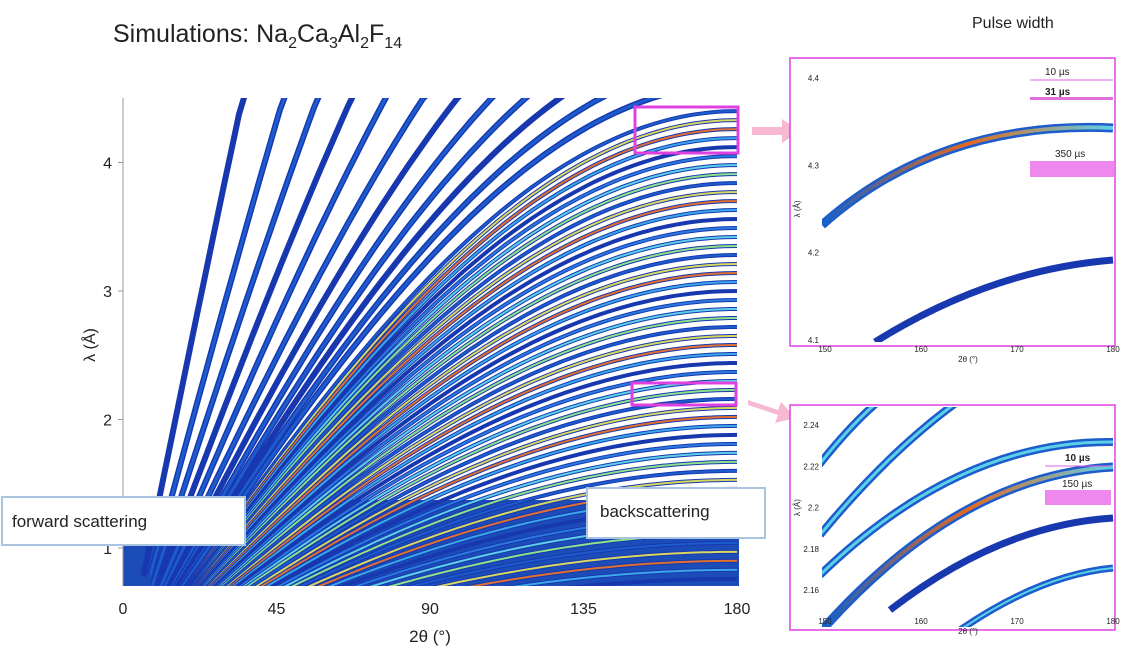  I want to click on y-tick-label: 4.3, so click(814, 165).